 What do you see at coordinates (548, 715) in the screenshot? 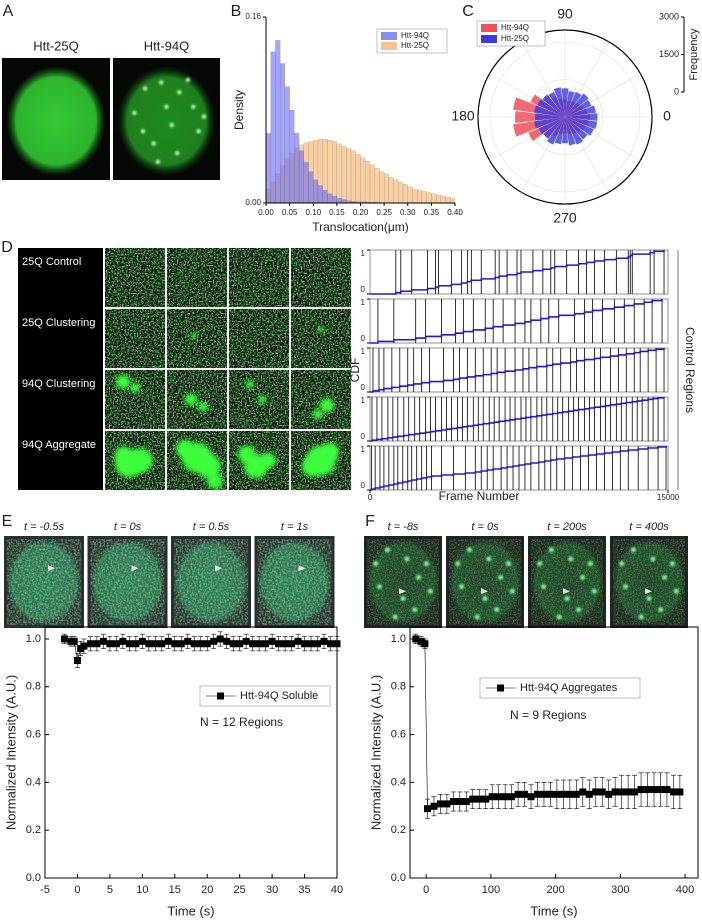
I see `annotation: N = 9 Regions` at bounding box center [548, 715].